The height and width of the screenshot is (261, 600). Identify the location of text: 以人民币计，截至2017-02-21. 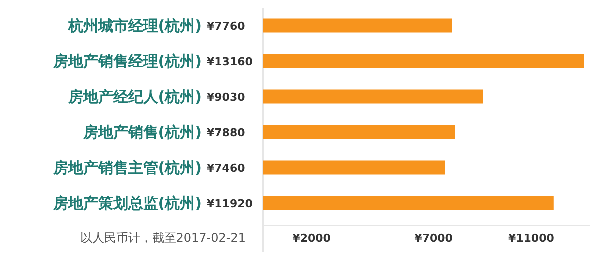
(163, 238).